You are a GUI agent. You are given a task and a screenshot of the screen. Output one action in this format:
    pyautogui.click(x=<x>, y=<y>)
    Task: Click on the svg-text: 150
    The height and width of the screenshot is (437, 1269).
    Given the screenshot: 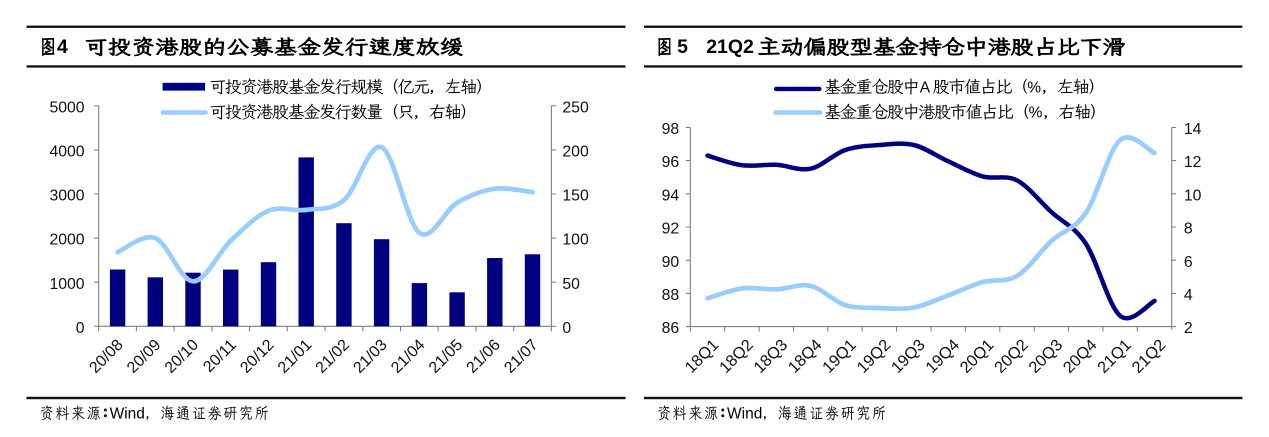 What is the action you would take?
    pyautogui.click(x=575, y=196)
    